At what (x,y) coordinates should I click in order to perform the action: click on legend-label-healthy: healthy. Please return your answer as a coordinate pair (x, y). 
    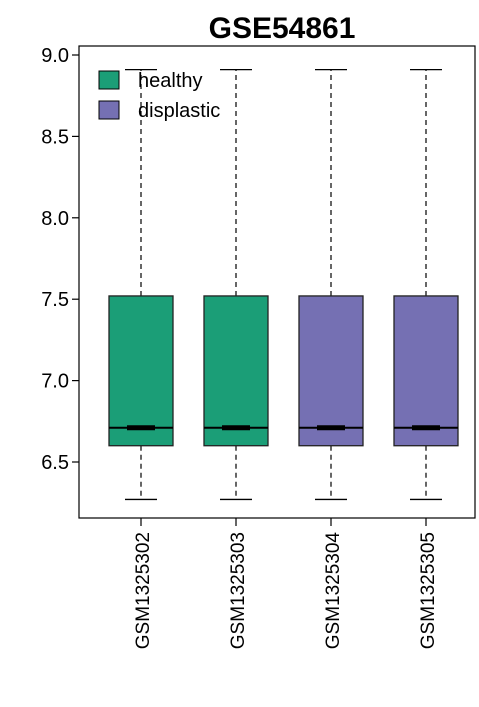
    Looking at the image, I should click on (170, 81).